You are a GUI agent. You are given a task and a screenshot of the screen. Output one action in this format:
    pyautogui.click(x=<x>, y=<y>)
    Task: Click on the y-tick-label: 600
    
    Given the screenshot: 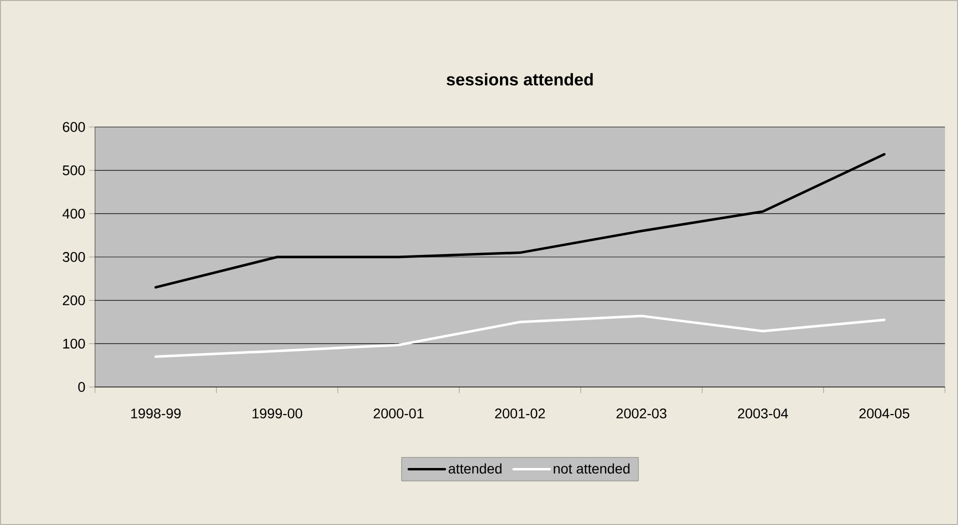 What is the action you would take?
    pyautogui.click(x=73, y=127)
    